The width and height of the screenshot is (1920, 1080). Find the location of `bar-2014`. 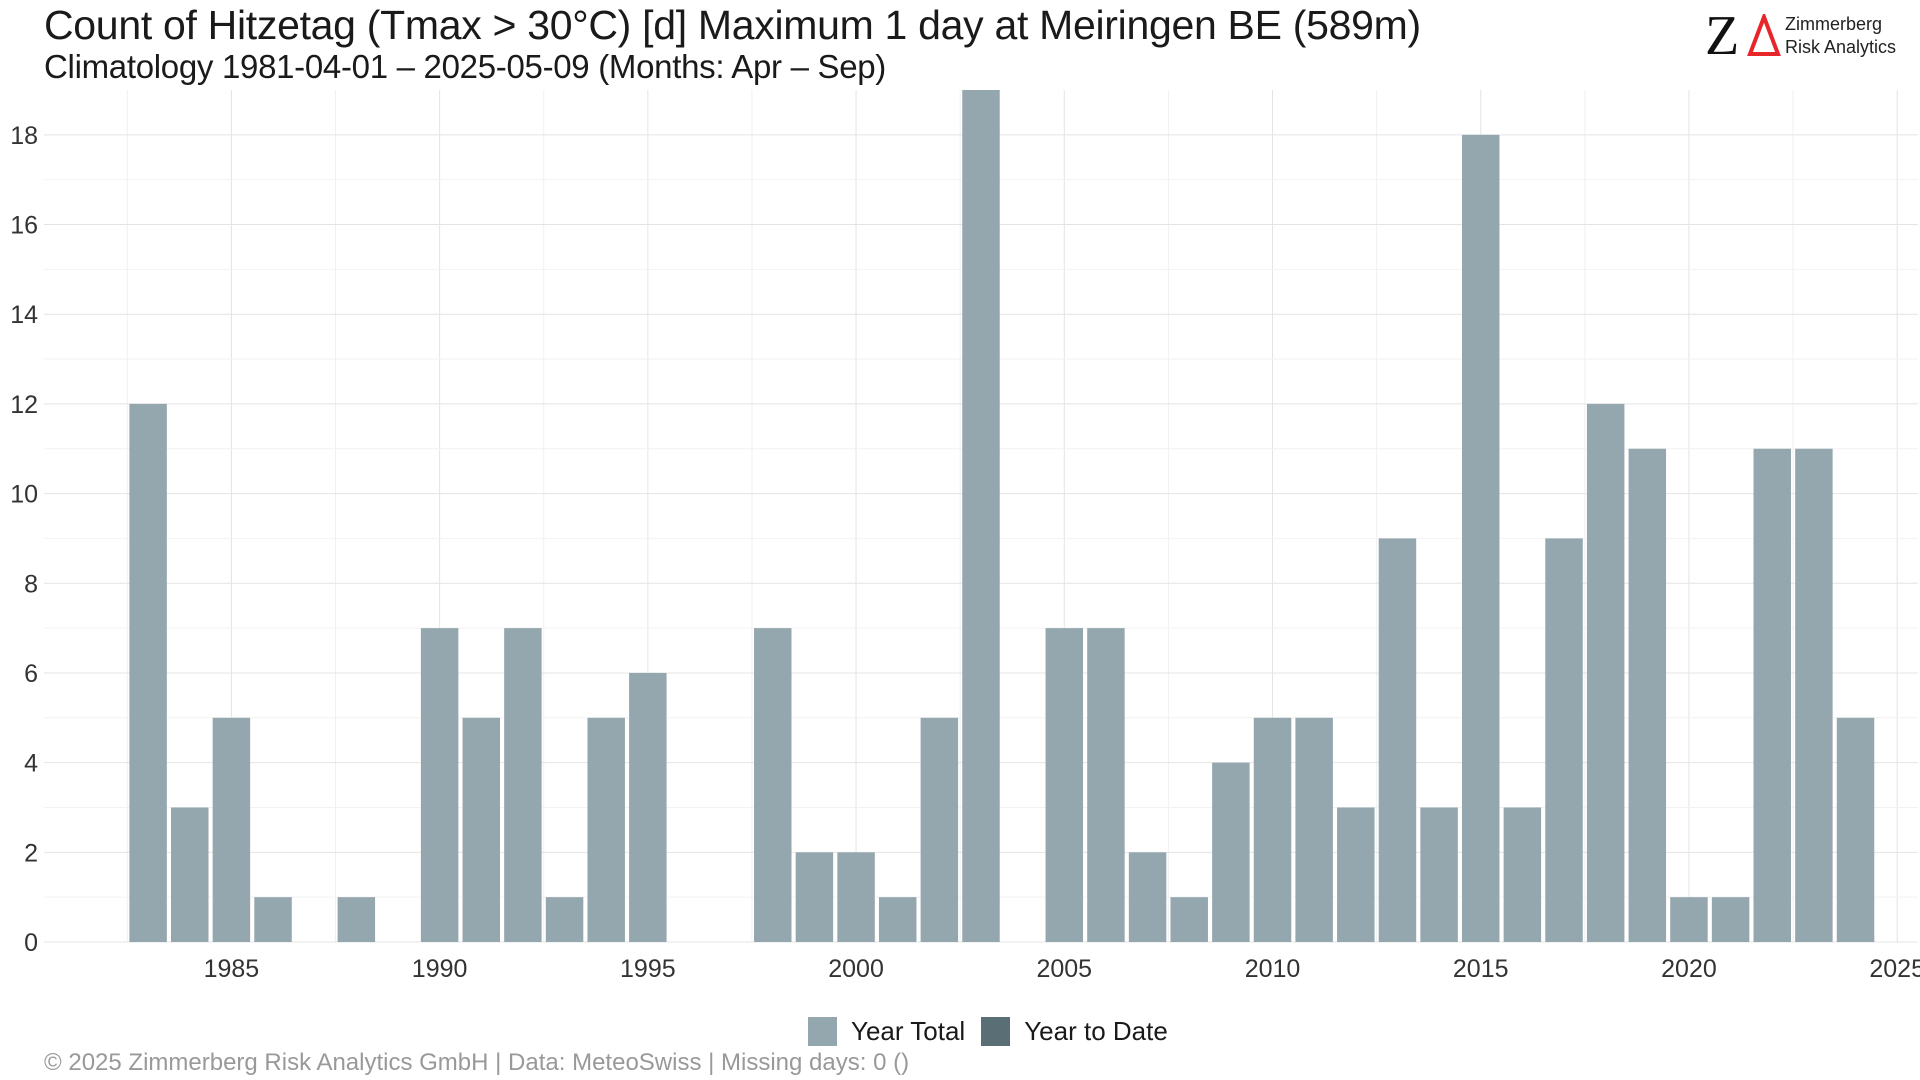

bar-2014 is located at coordinates (1439, 874).